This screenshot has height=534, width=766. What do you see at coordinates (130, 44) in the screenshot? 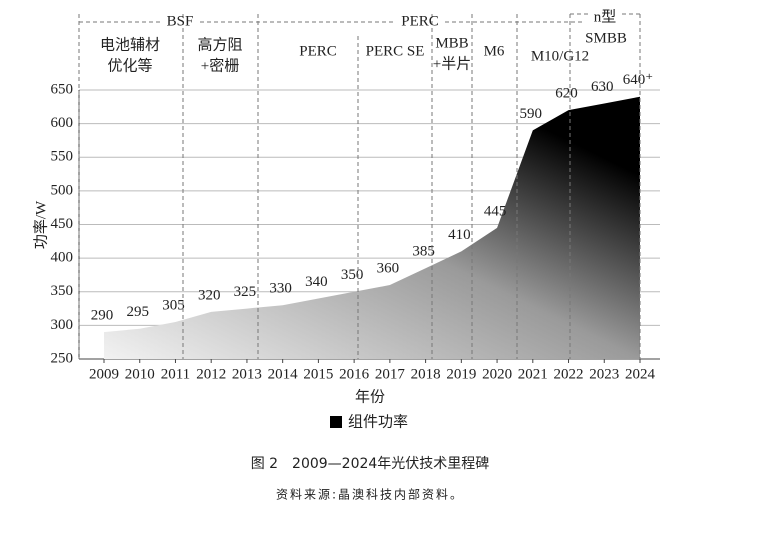
I see `era-item: 电池辅材` at bounding box center [130, 44].